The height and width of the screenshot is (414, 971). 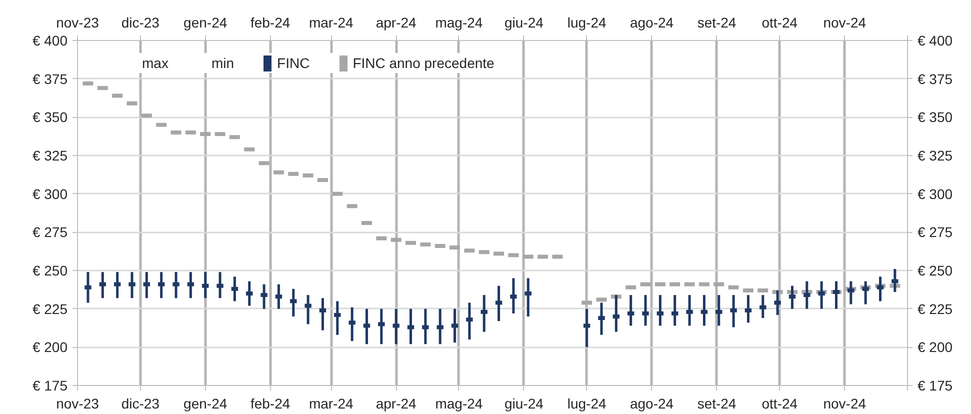 What do you see at coordinates (78, 22) in the screenshot?
I see `x-tick-label: nov-23` at bounding box center [78, 22].